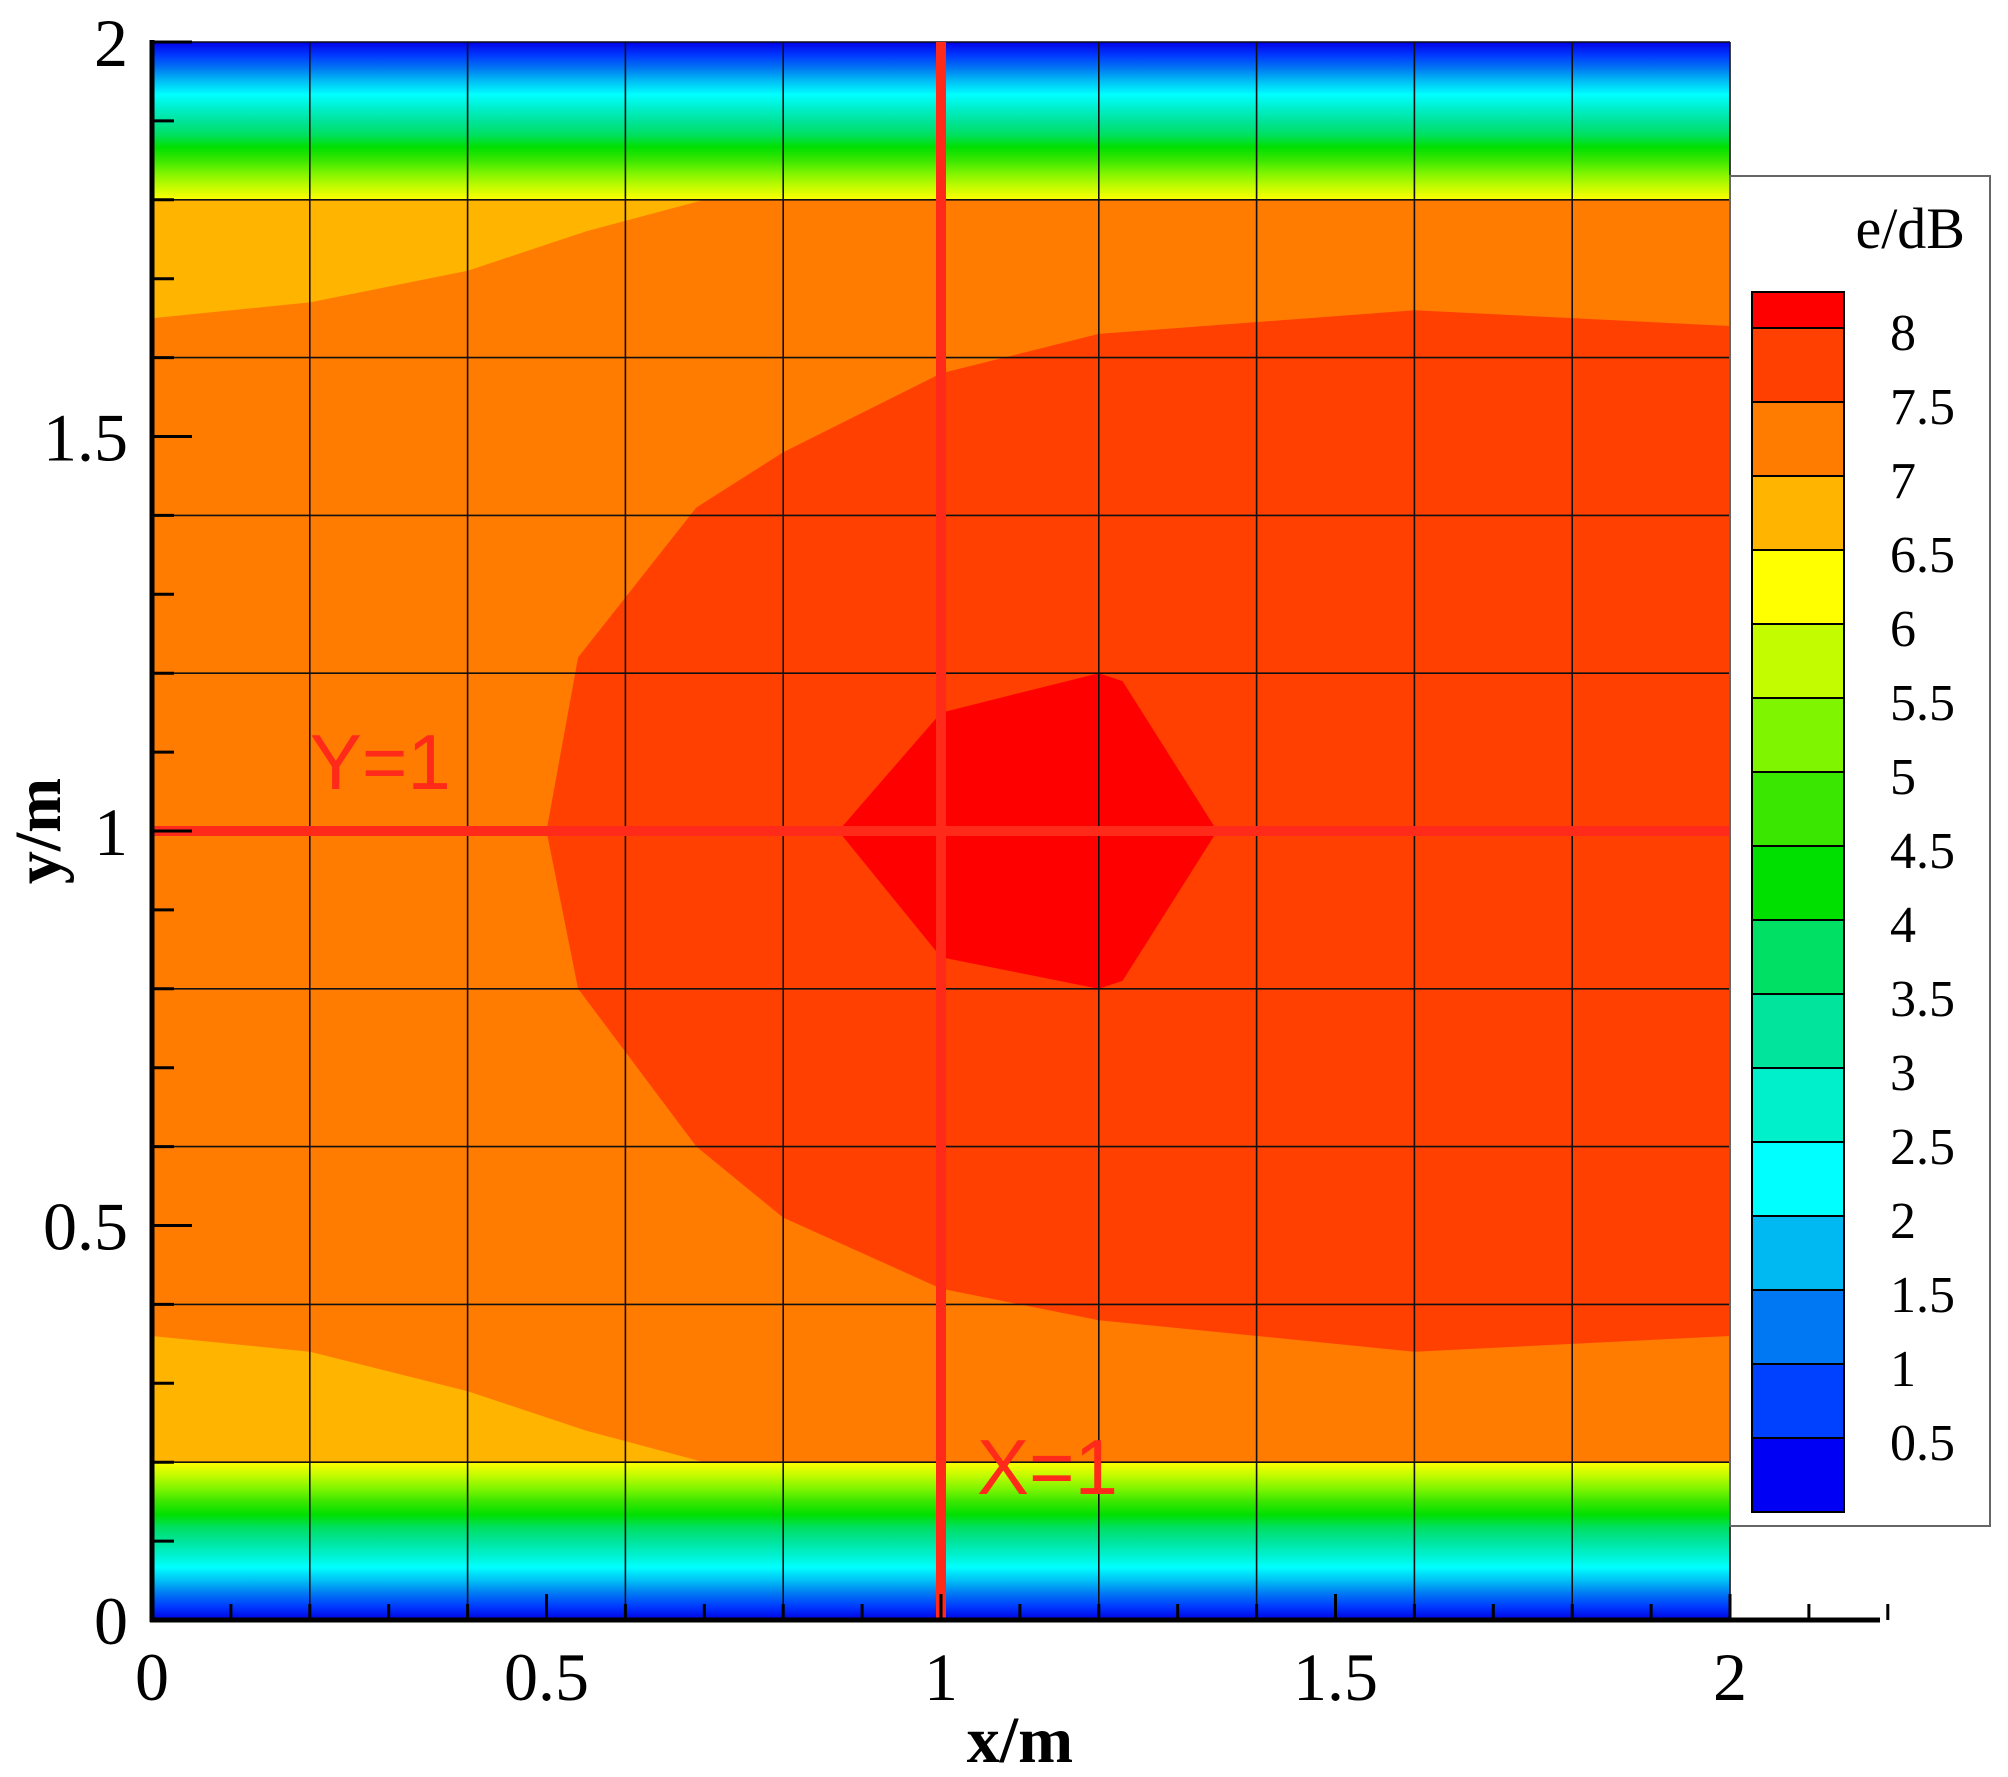 The height and width of the screenshot is (1777, 2008). What do you see at coordinates (1020, 1738) in the screenshot?
I see `x-axis-label: x/m` at bounding box center [1020, 1738].